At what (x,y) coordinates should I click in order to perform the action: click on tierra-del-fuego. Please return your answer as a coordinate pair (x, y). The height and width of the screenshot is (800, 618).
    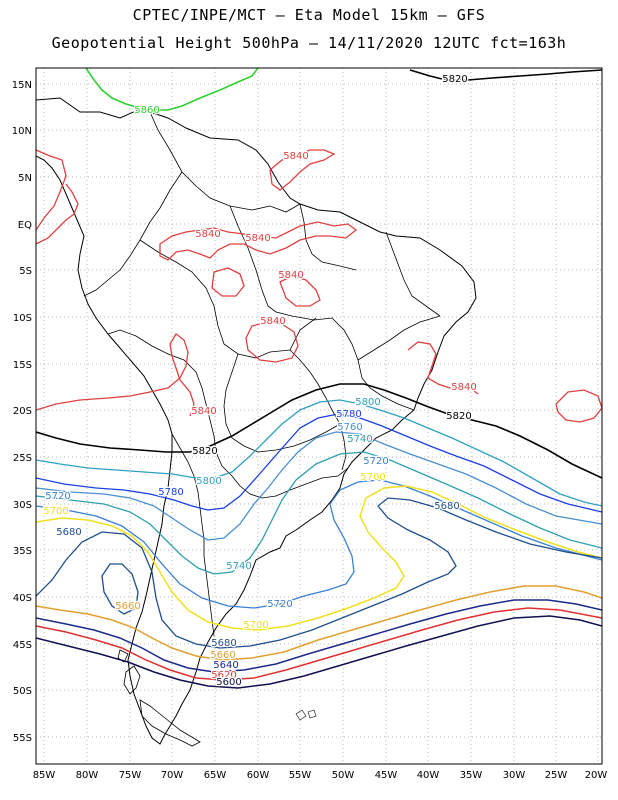
    Looking at the image, I should click on (159, 698).